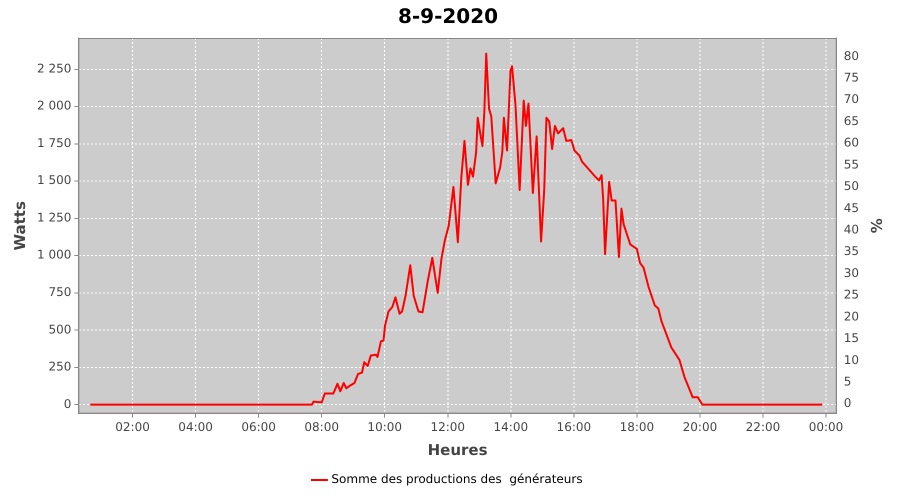  What do you see at coordinates (700, 427) in the screenshot?
I see `x-tick-label: 20:00` at bounding box center [700, 427].